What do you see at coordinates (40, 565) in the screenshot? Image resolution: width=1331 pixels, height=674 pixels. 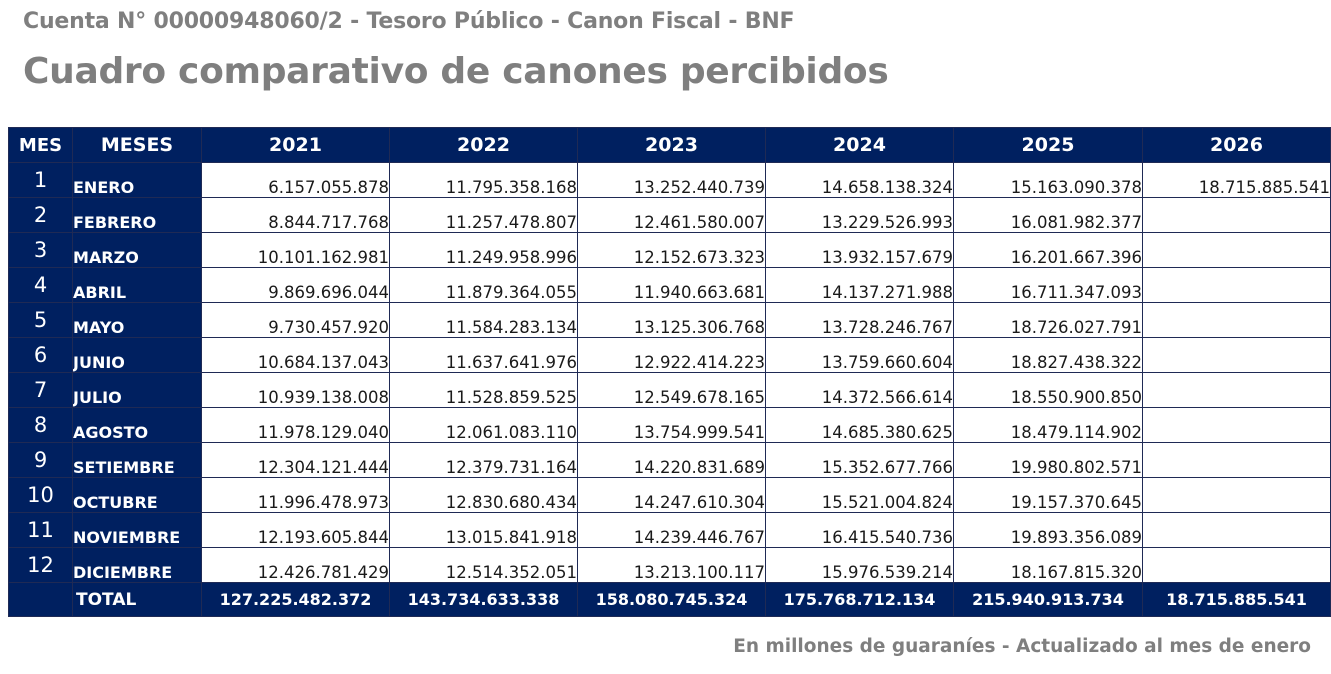 I see `month-number-cell: 12` at bounding box center [40, 565].